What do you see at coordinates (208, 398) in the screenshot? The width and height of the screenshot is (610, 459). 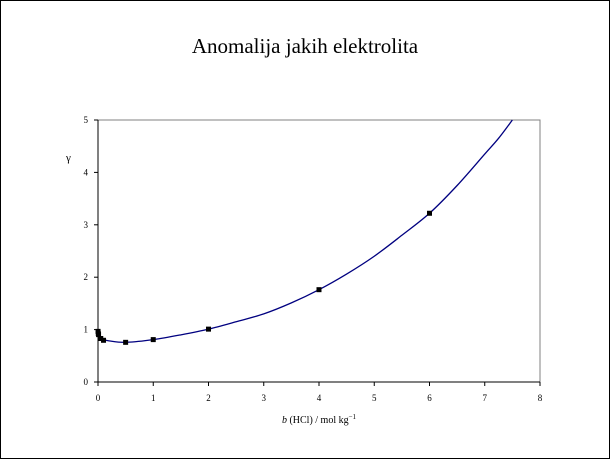 I see `x-tick-label: 2` at bounding box center [208, 398].